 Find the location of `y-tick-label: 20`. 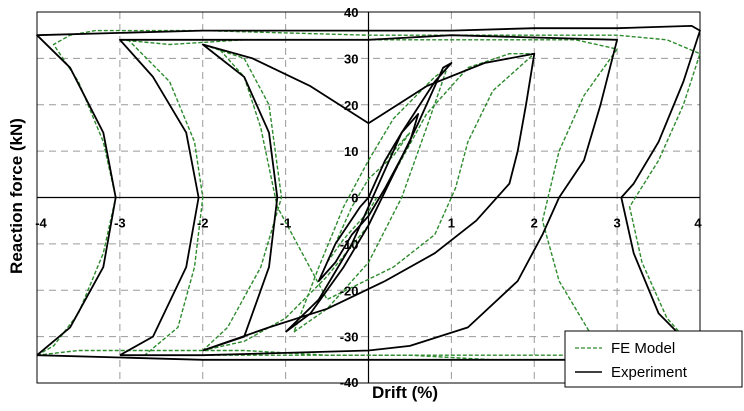

y-tick-label: 20 is located at coordinates (351, 105).